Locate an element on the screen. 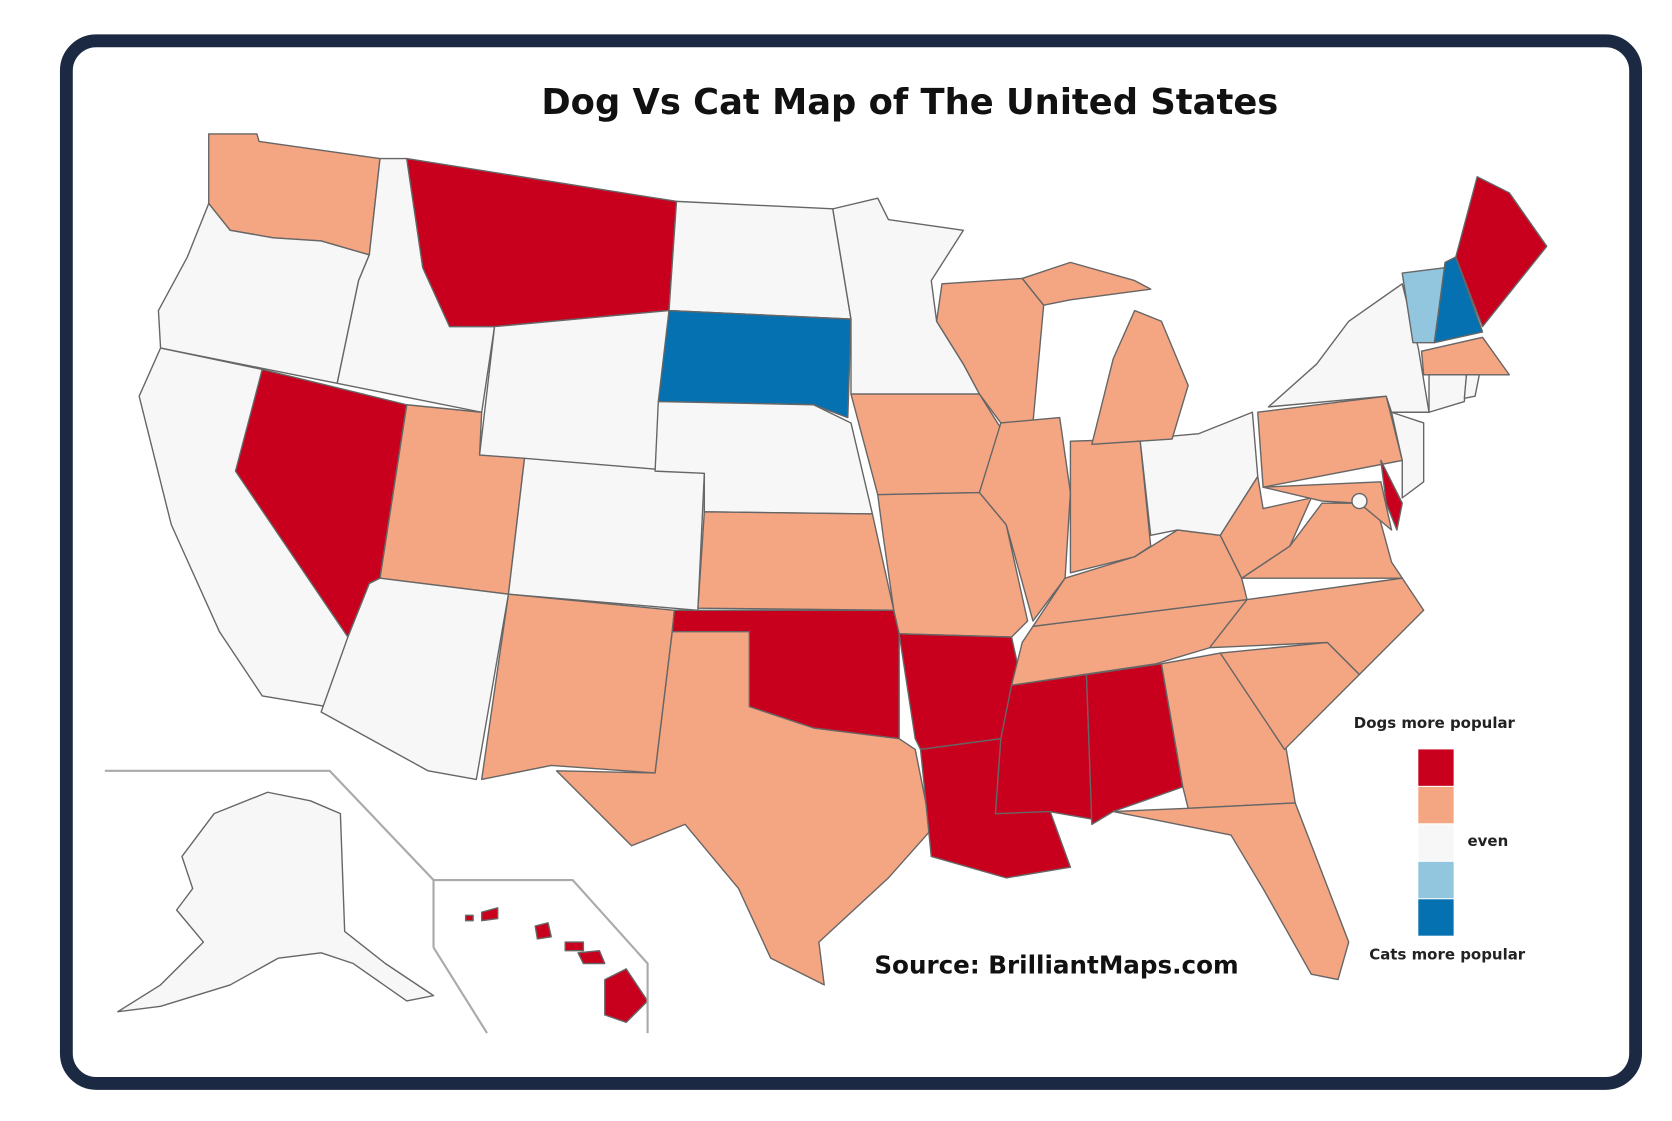 Image resolution: width=1672 pixels, height=1121 pixels. inset-borders is located at coordinates (376, 901).